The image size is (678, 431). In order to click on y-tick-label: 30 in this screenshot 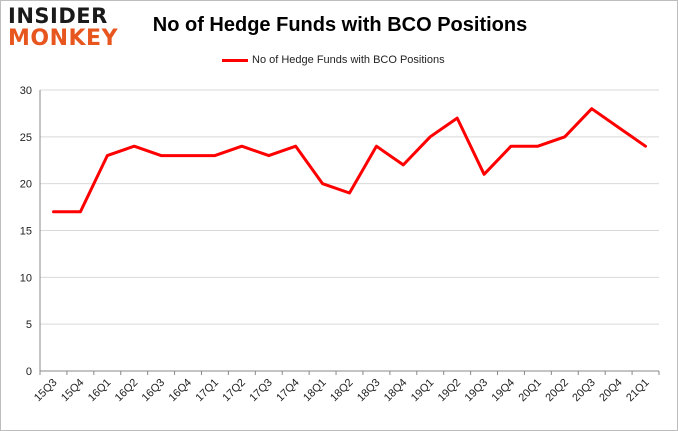, I will do `click(26, 91)`.